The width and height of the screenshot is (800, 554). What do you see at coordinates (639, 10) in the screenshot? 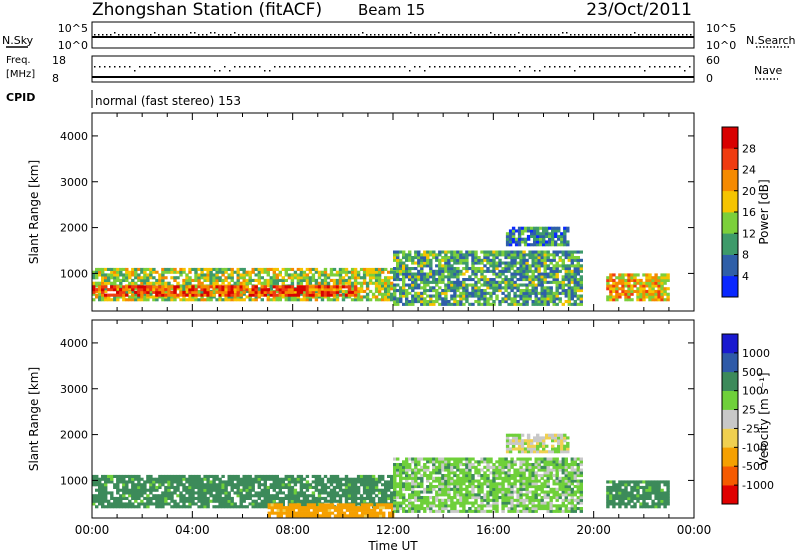
I see `date-label: 23/Oct/2011` at bounding box center [639, 10].